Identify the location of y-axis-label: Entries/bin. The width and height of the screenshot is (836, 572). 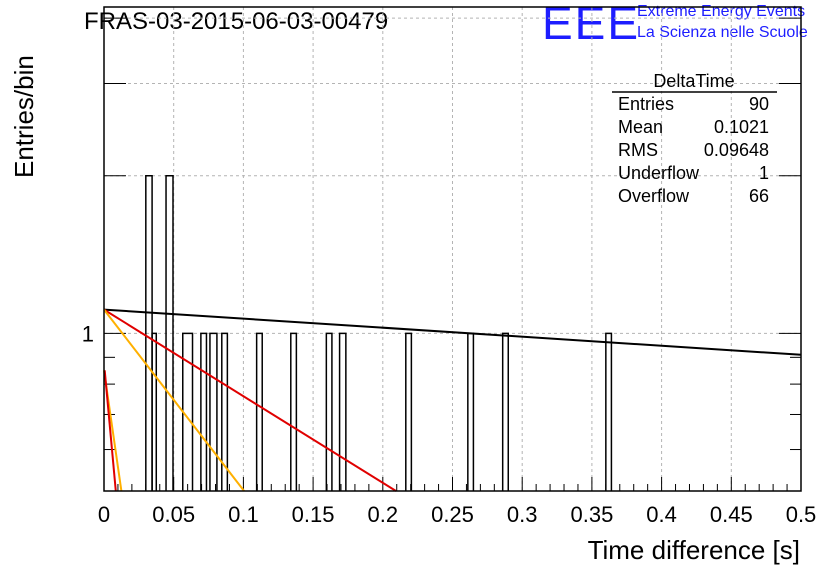
(24, 116).